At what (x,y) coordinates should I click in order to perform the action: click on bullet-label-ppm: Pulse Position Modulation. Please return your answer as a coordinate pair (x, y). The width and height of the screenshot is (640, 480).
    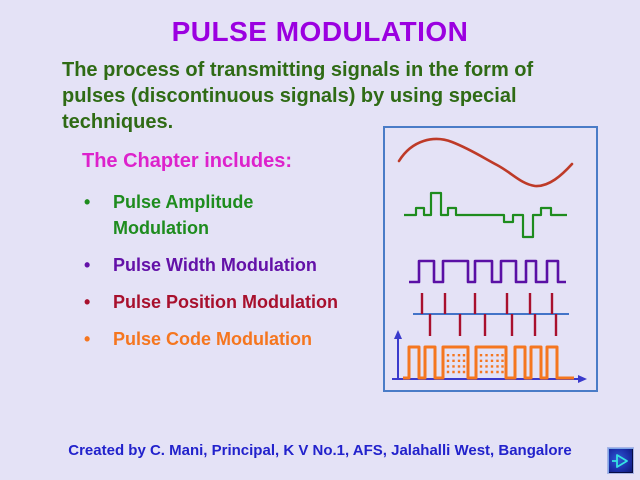
    Looking at the image, I should click on (225, 302).